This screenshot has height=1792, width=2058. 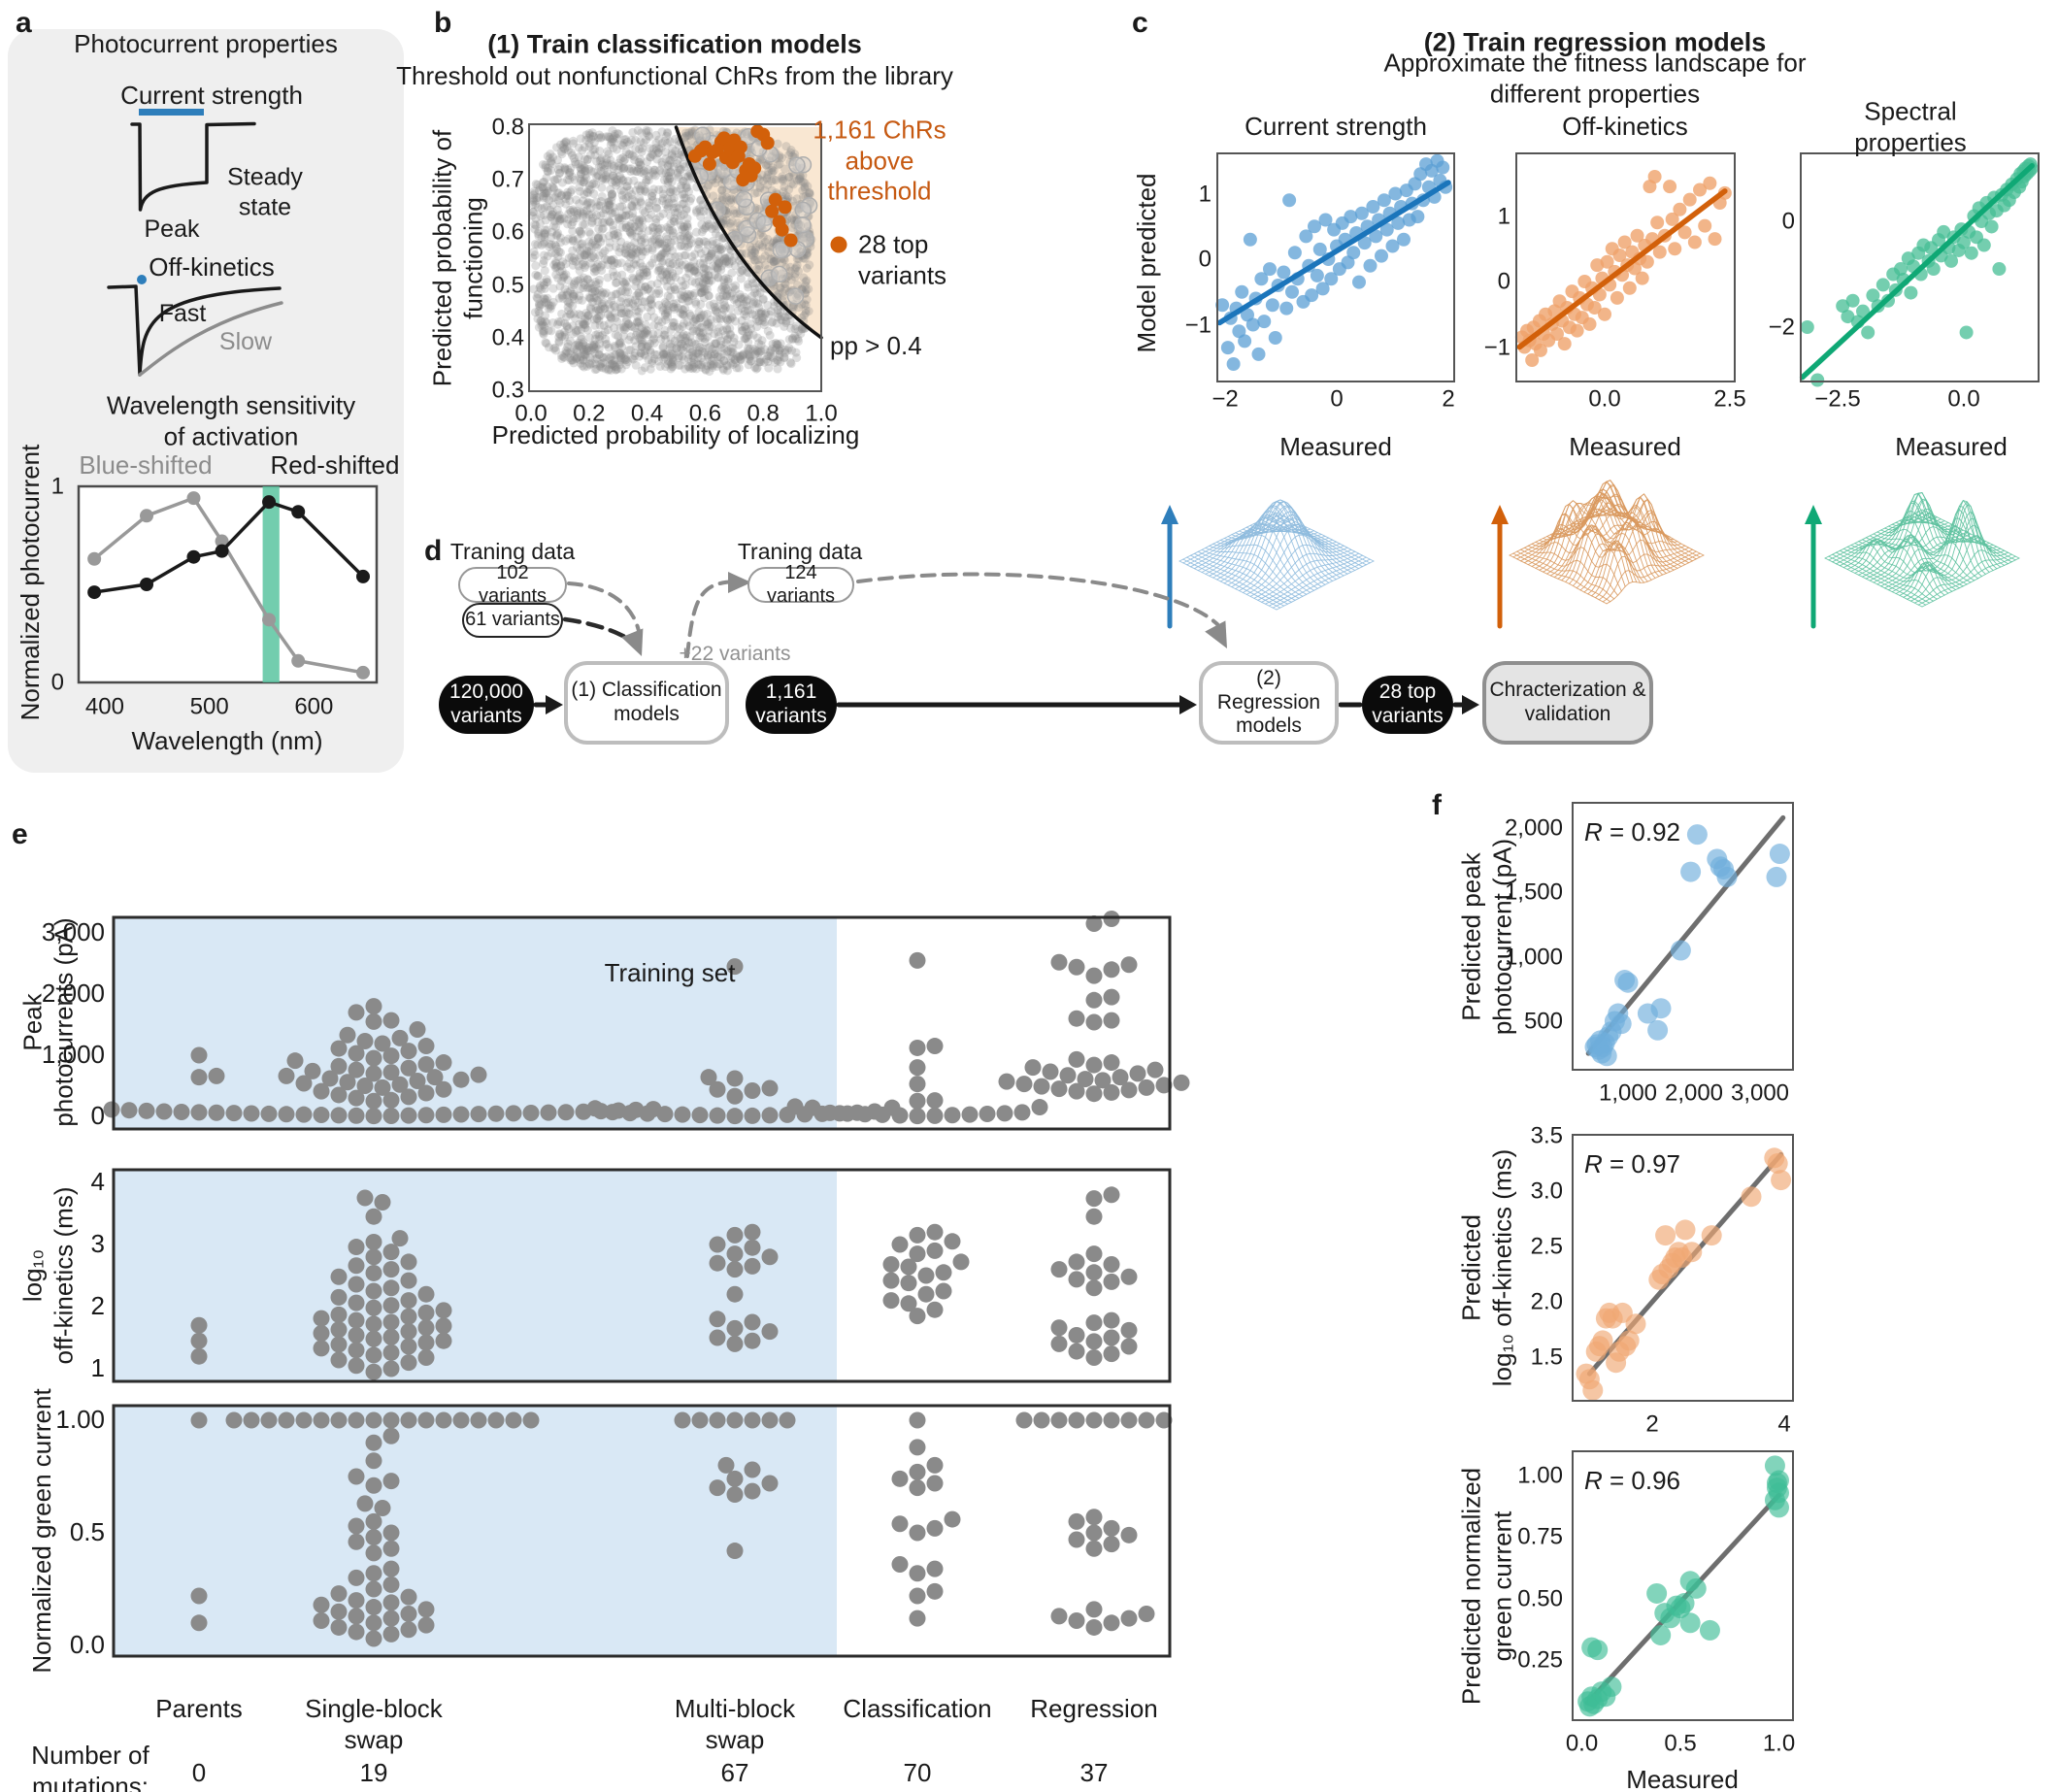 What do you see at coordinates (199, 1709) in the screenshot?
I see `e-category-label: Parents` at bounding box center [199, 1709].